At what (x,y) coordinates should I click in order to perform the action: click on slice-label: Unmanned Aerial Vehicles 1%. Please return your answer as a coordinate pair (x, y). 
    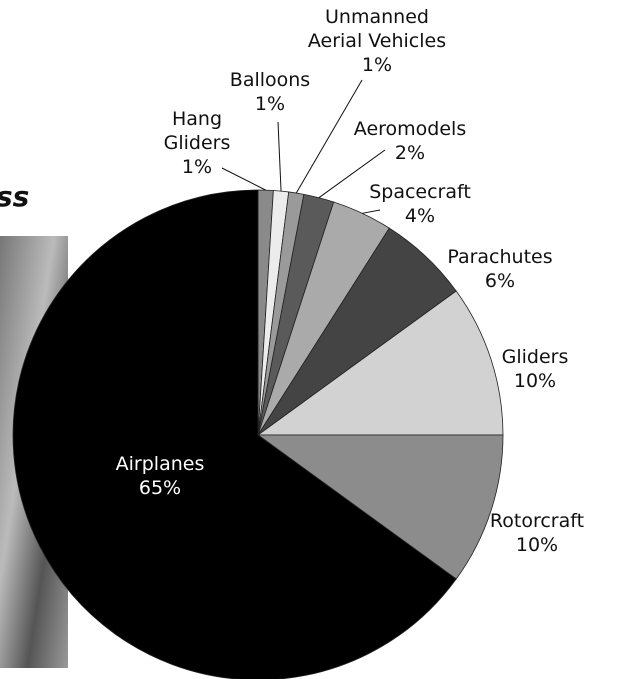
    Looking at the image, I should click on (377, 41).